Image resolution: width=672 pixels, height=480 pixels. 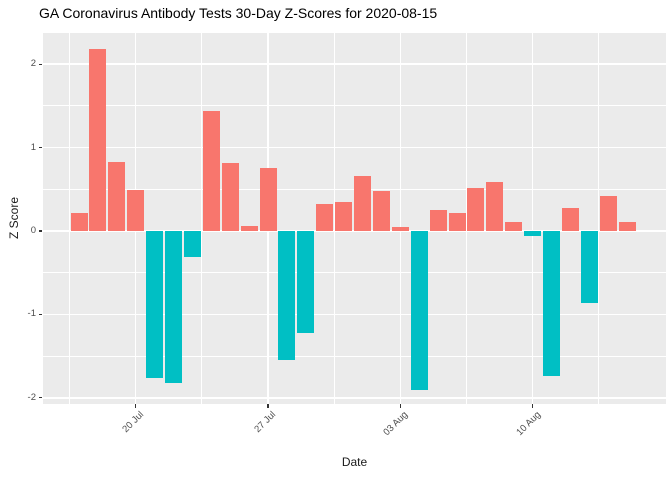 I want to click on bar-21-jul, so click(x=155, y=304).